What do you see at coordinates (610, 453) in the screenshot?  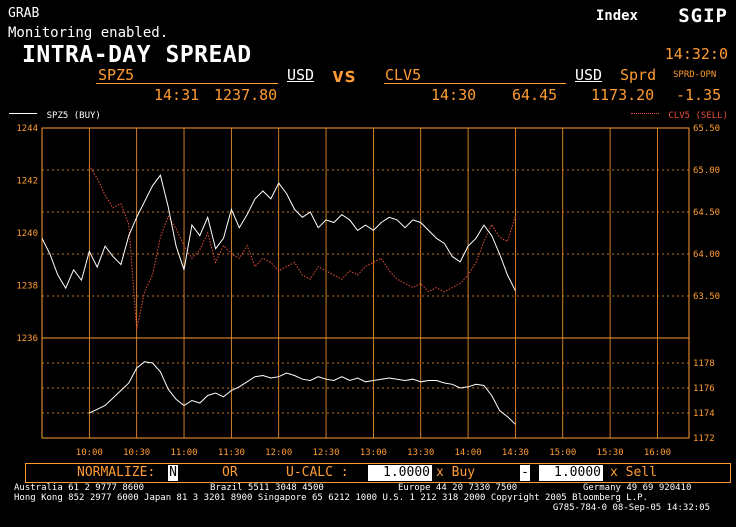 I see `x-tick-label: 15:30` at bounding box center [610, 453].